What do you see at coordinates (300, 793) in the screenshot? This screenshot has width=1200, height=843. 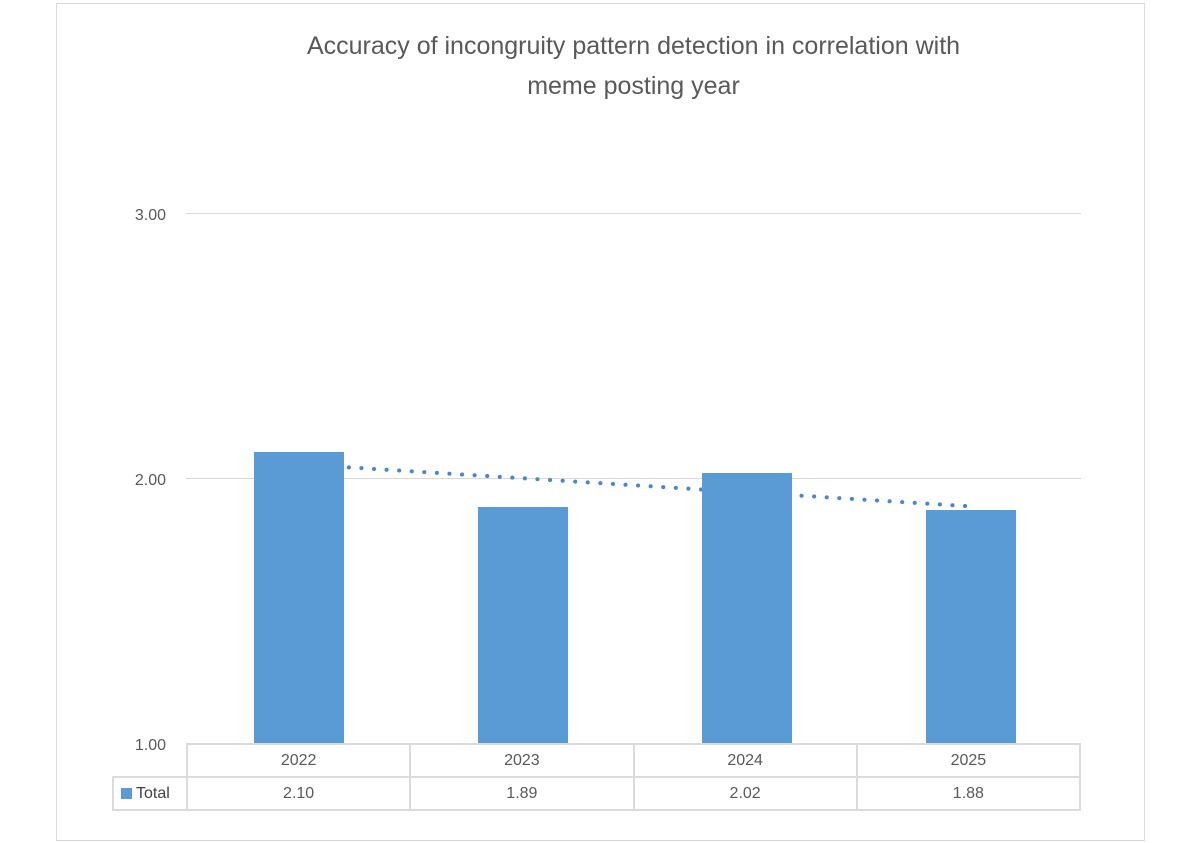 I see `table-value-cell-2022: 2.10` at bounding box center [300, 793].